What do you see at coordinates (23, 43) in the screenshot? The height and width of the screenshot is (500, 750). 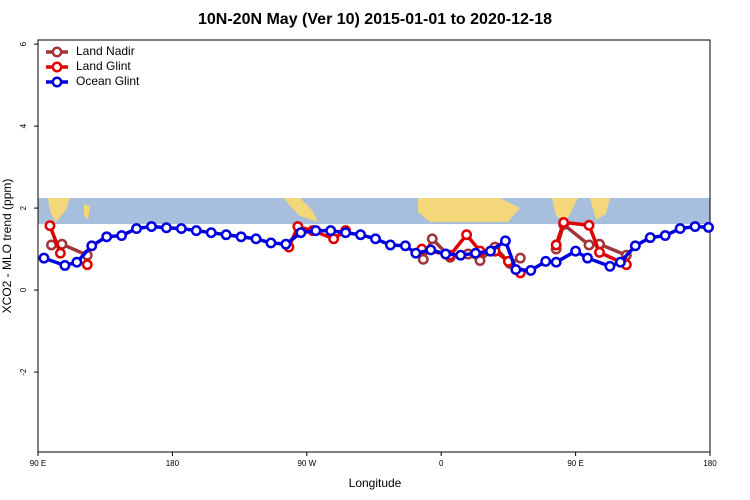 I see `y-tick-label: 6` at bounding box center [23, 43].